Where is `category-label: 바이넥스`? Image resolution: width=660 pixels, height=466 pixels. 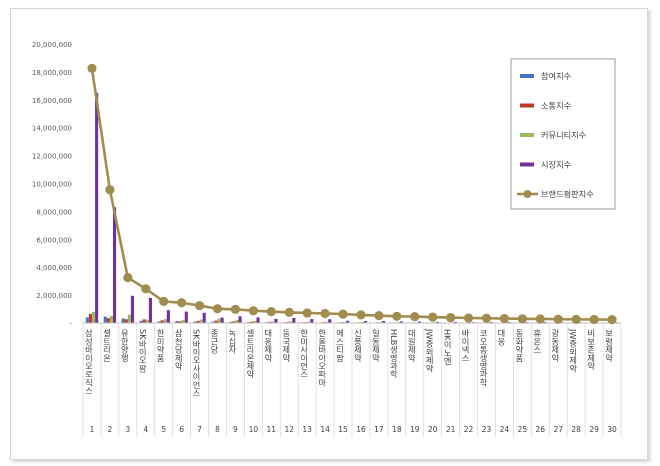 category-label: 바이넥스 is located at coordinates (466, 345).